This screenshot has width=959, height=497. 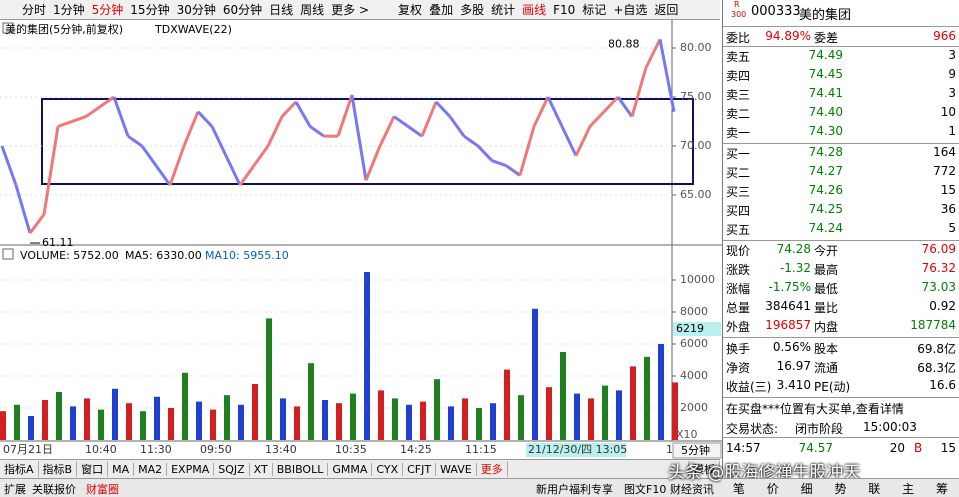 I want to click on panel-icon: 主, so click(x=908, y=489).